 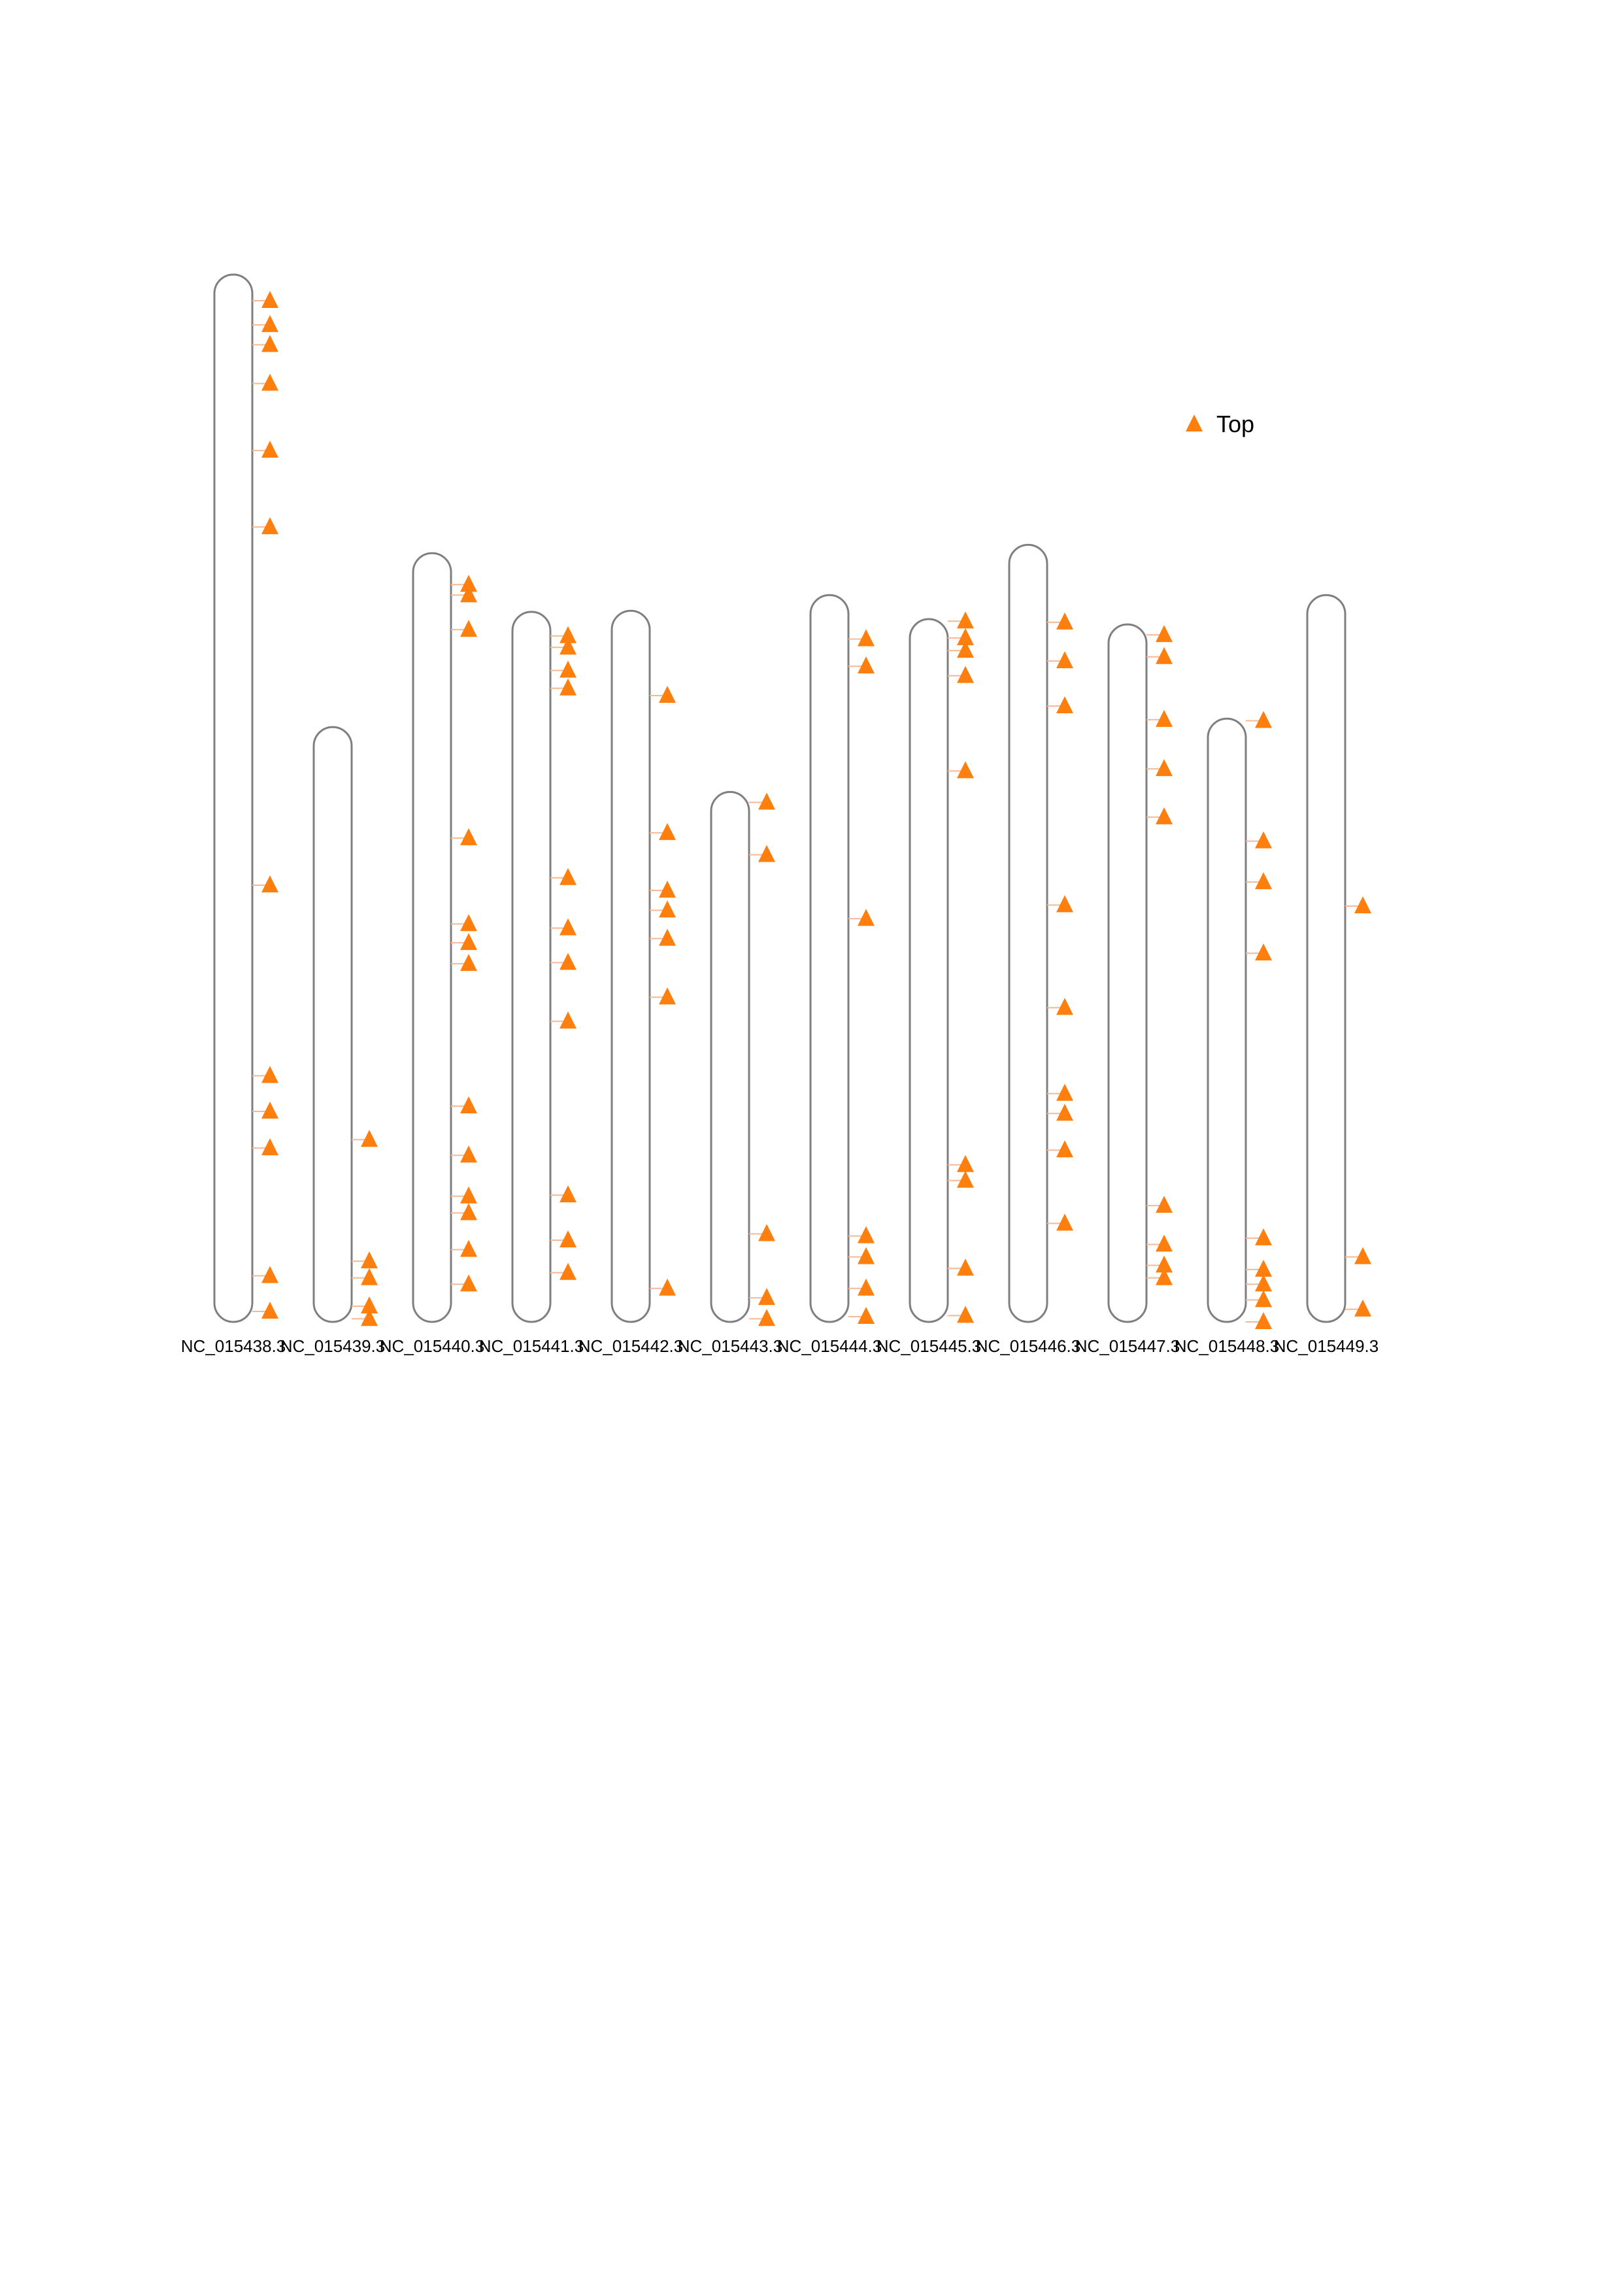 I want to click on chromosome-label: NC_015440.3, so click(x=432, y=1346).